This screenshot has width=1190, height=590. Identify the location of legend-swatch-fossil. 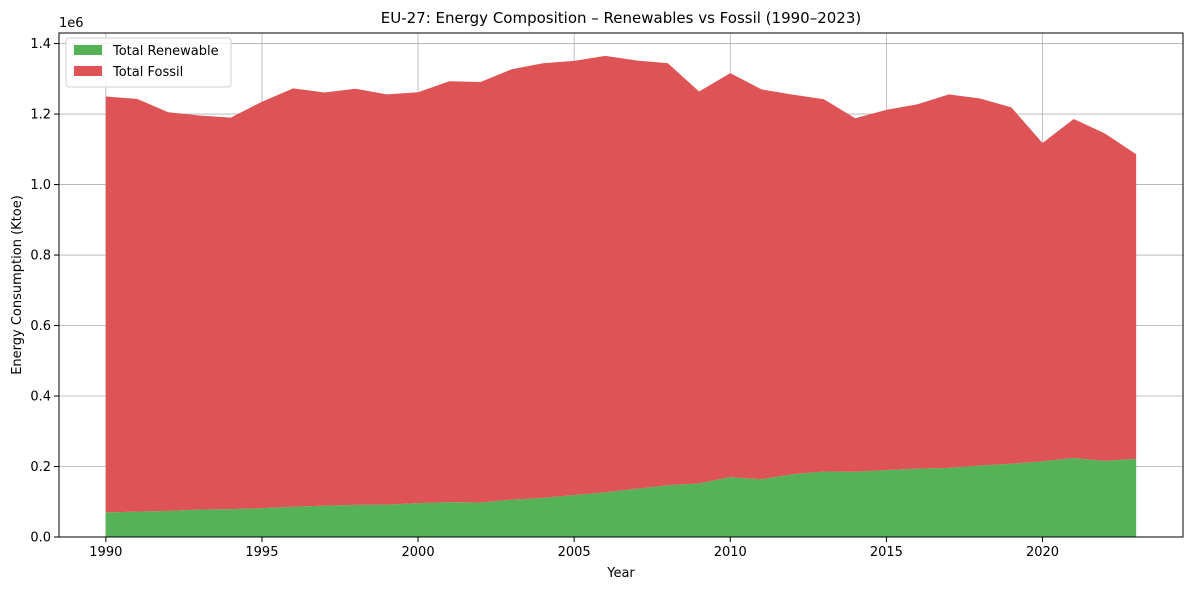
(88, 71).